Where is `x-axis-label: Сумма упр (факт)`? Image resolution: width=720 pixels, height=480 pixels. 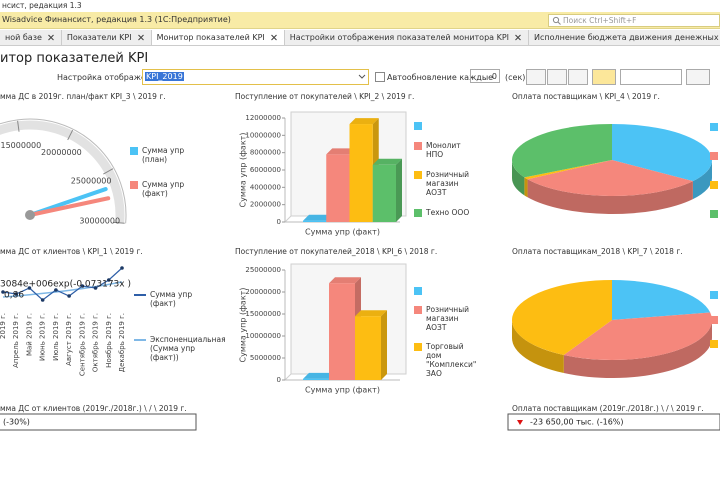
x-axis-label: Сумма упр (факт) is located at coordinates (342, 390).